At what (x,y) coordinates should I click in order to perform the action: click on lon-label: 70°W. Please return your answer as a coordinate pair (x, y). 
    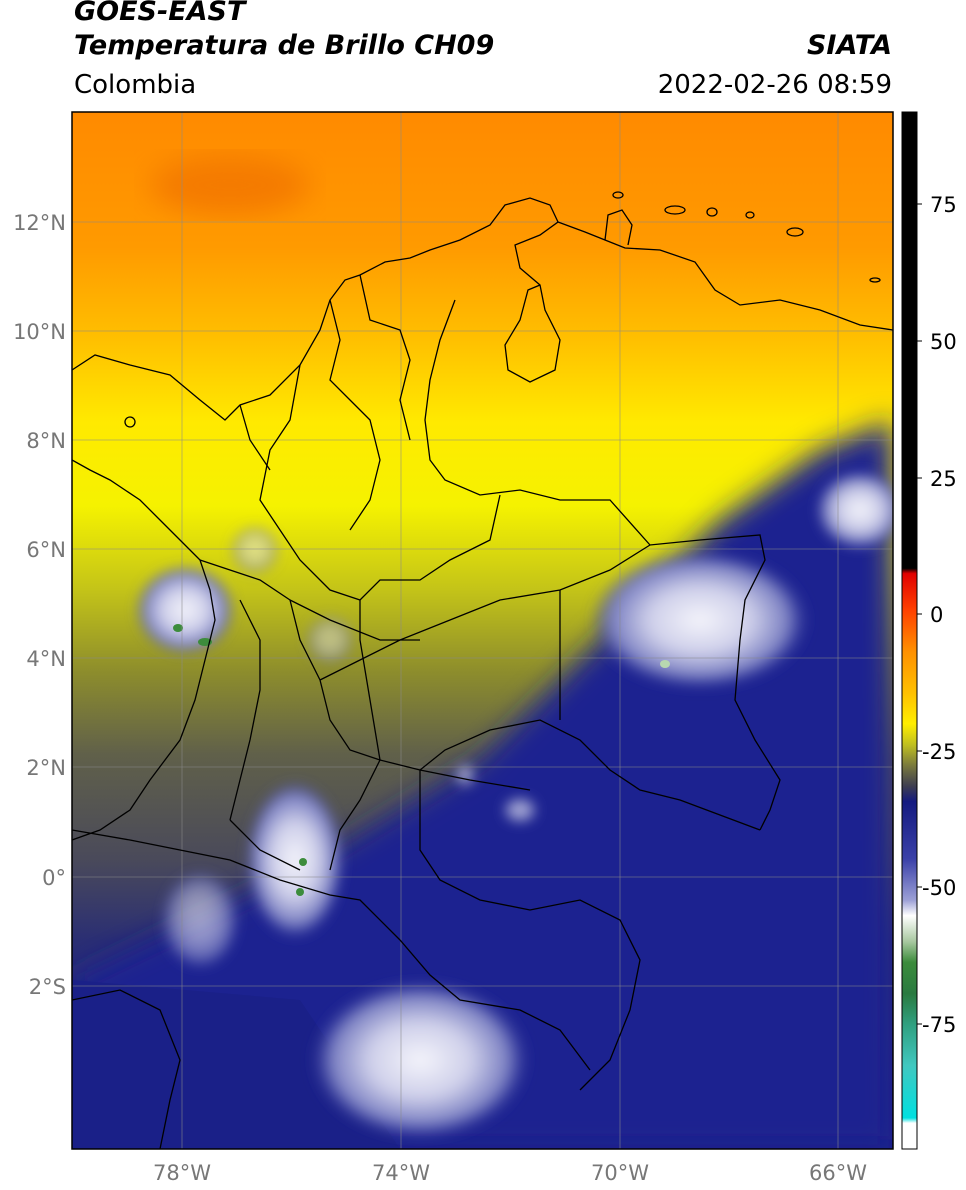
    Looking at the image, I should click on (620, 1173).